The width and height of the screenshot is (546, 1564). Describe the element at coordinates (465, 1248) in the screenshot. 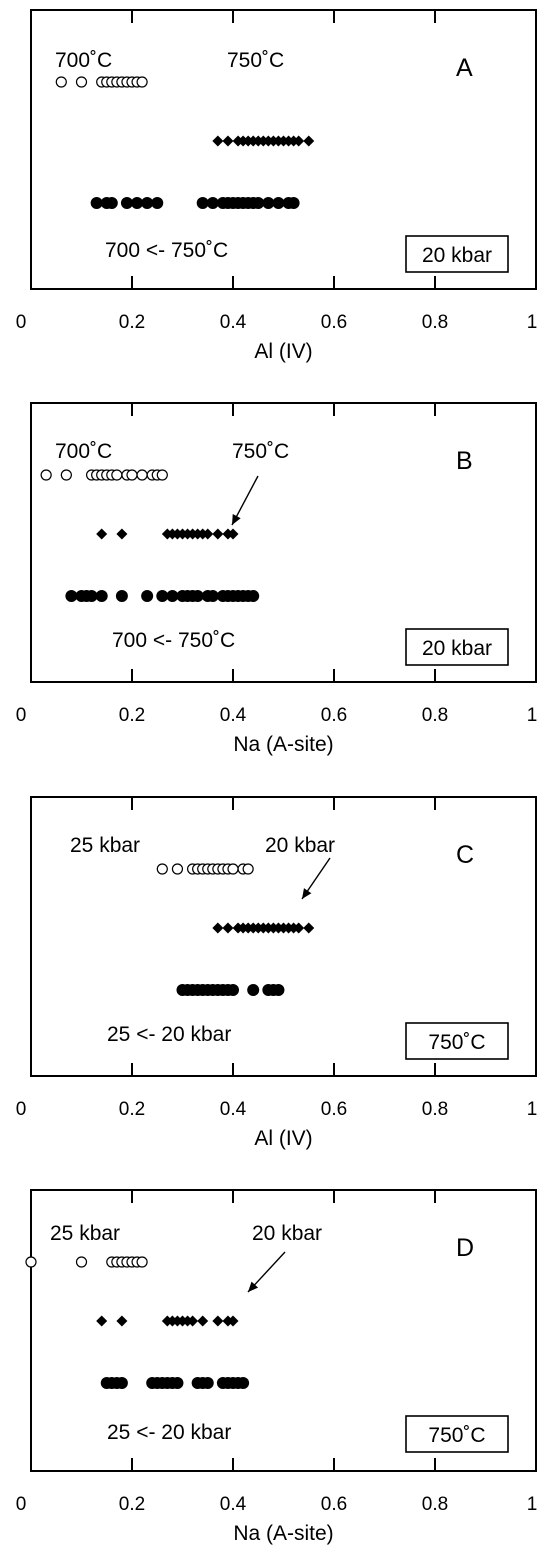

I see `panel-letter: D` at that location.